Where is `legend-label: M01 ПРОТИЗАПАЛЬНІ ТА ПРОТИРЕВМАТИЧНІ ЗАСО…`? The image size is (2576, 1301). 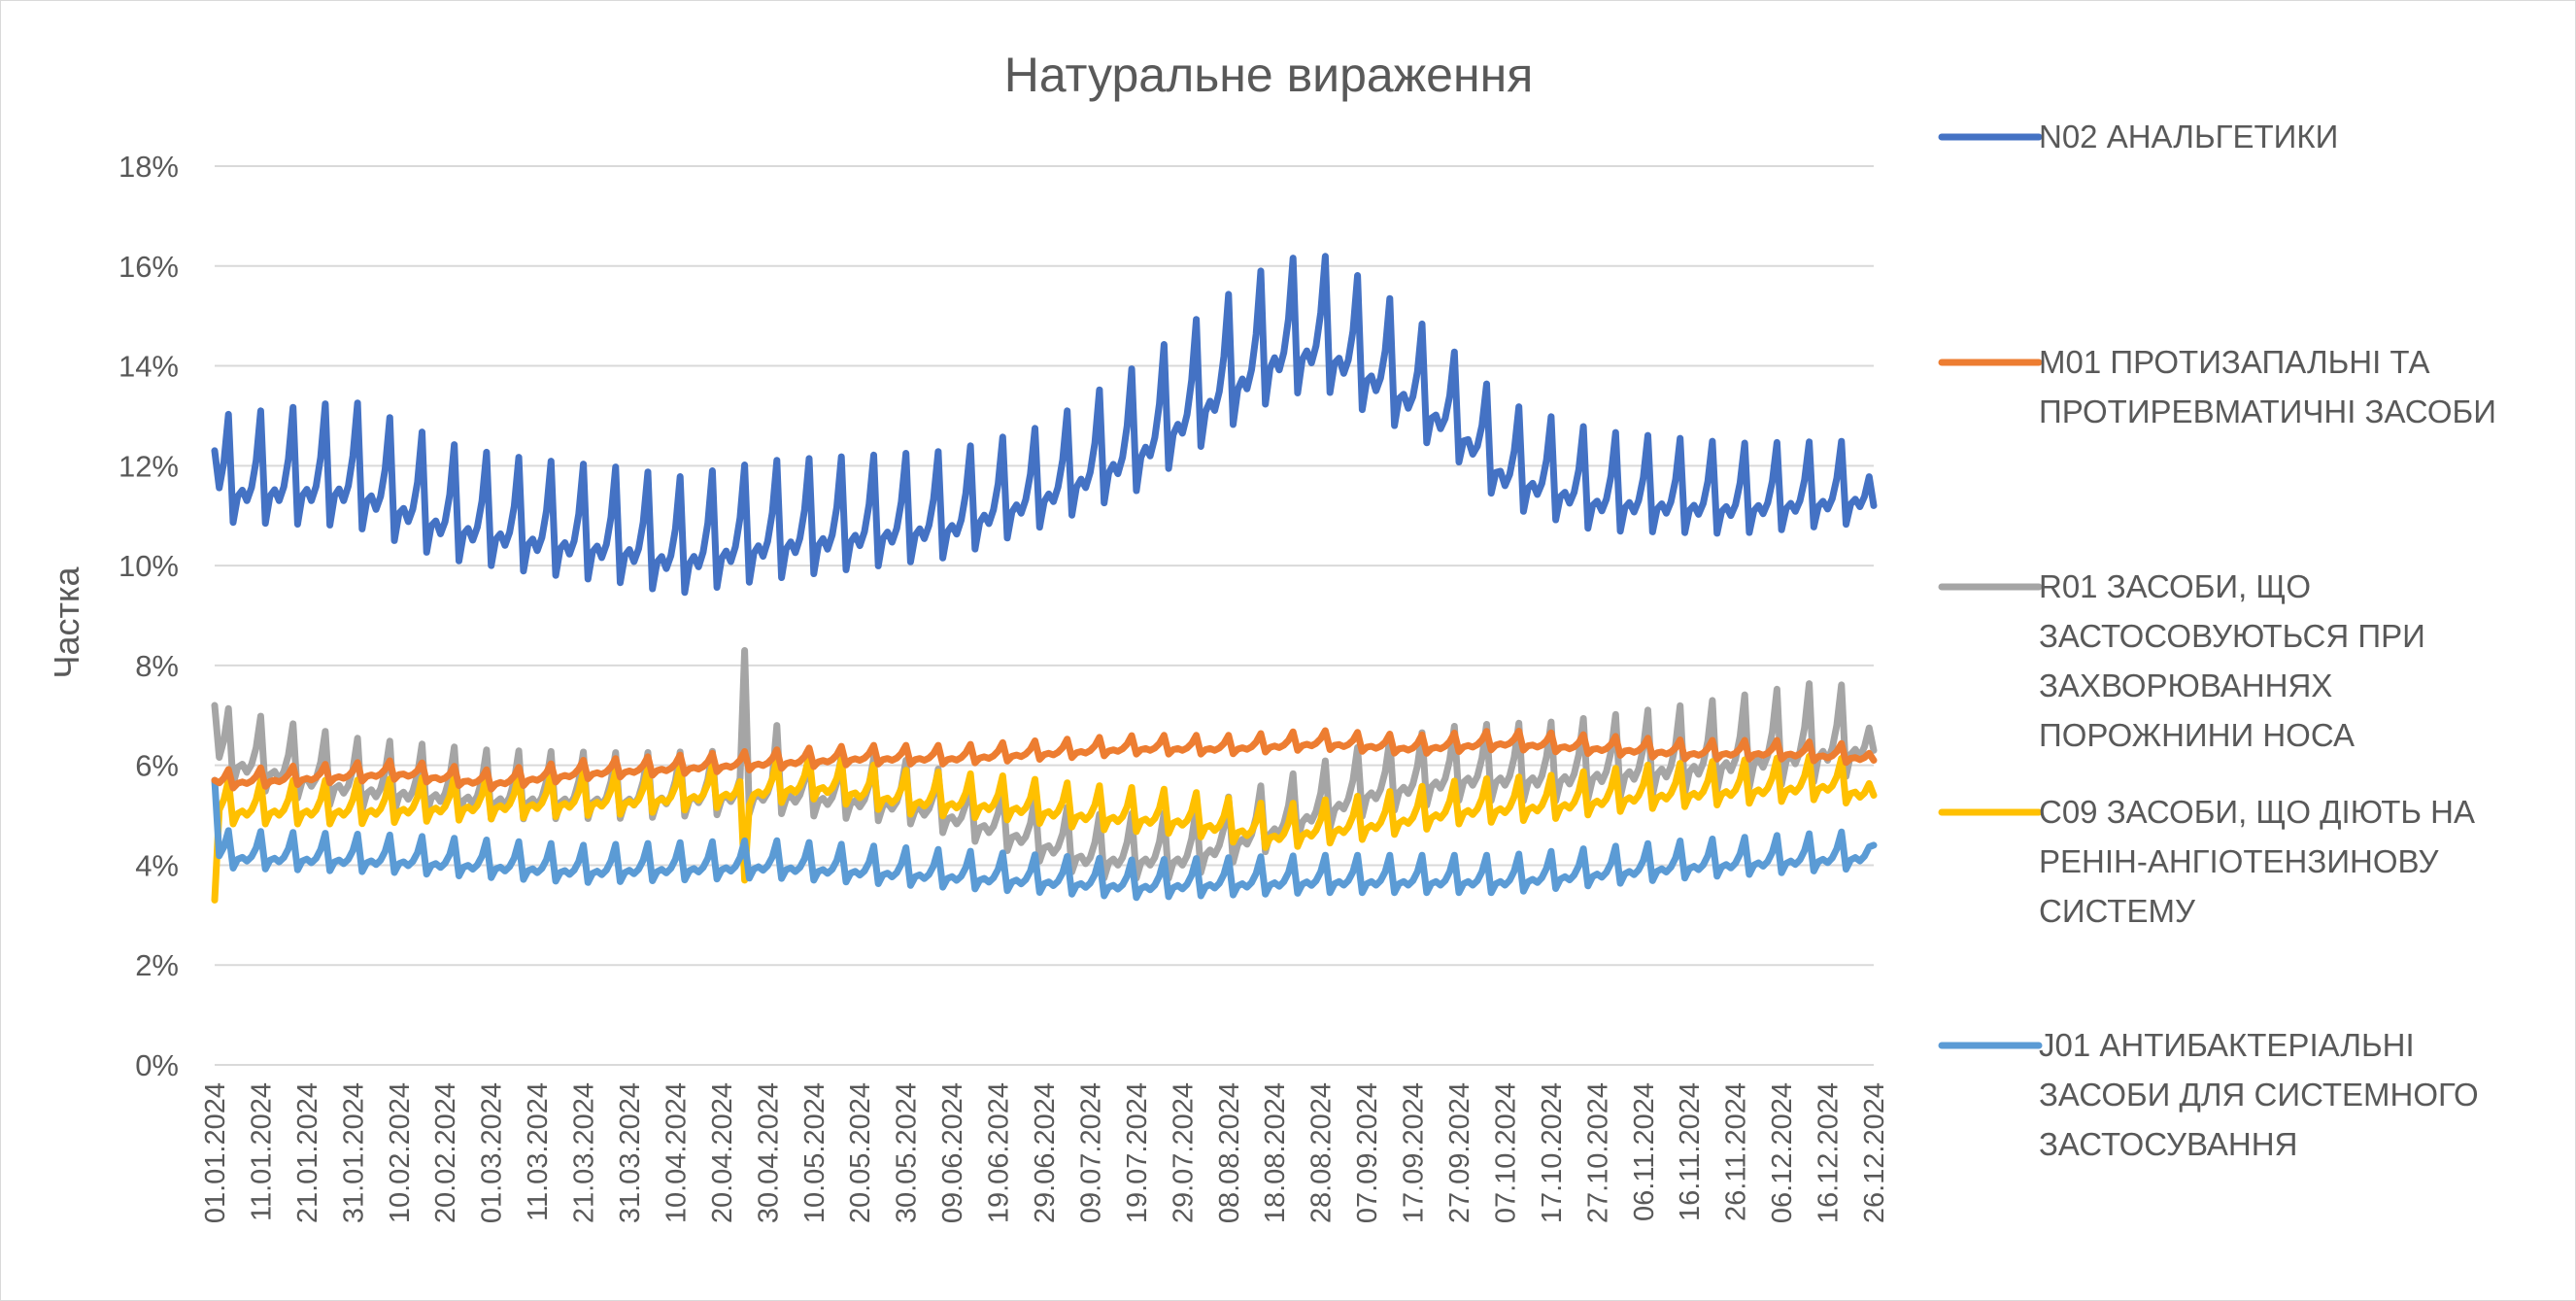 legend-label: M01 ПРОТИЗАПАЛЬНІ ТА ПРОТИРЕВМАТИЧНІ ЗАСО… is located at coordinates (2267, 386).